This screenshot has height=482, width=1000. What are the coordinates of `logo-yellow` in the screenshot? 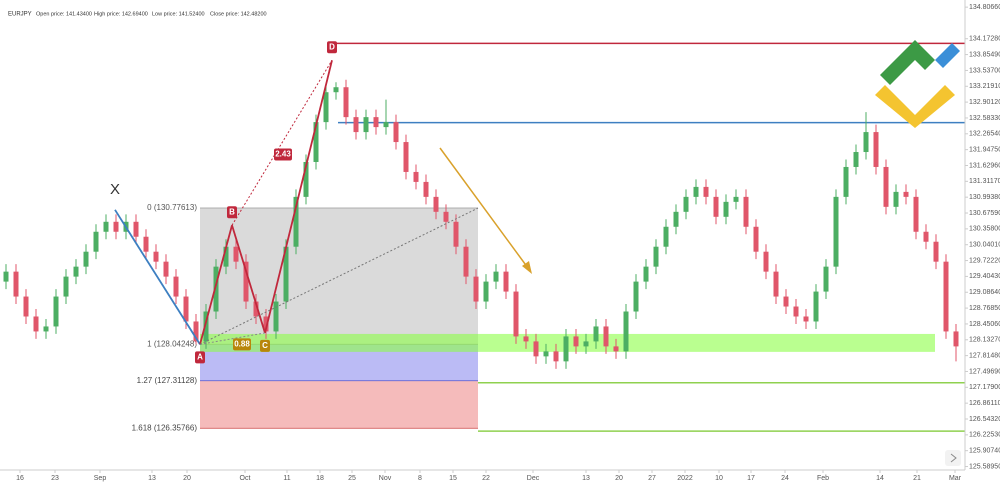 It's located at (915, 106).